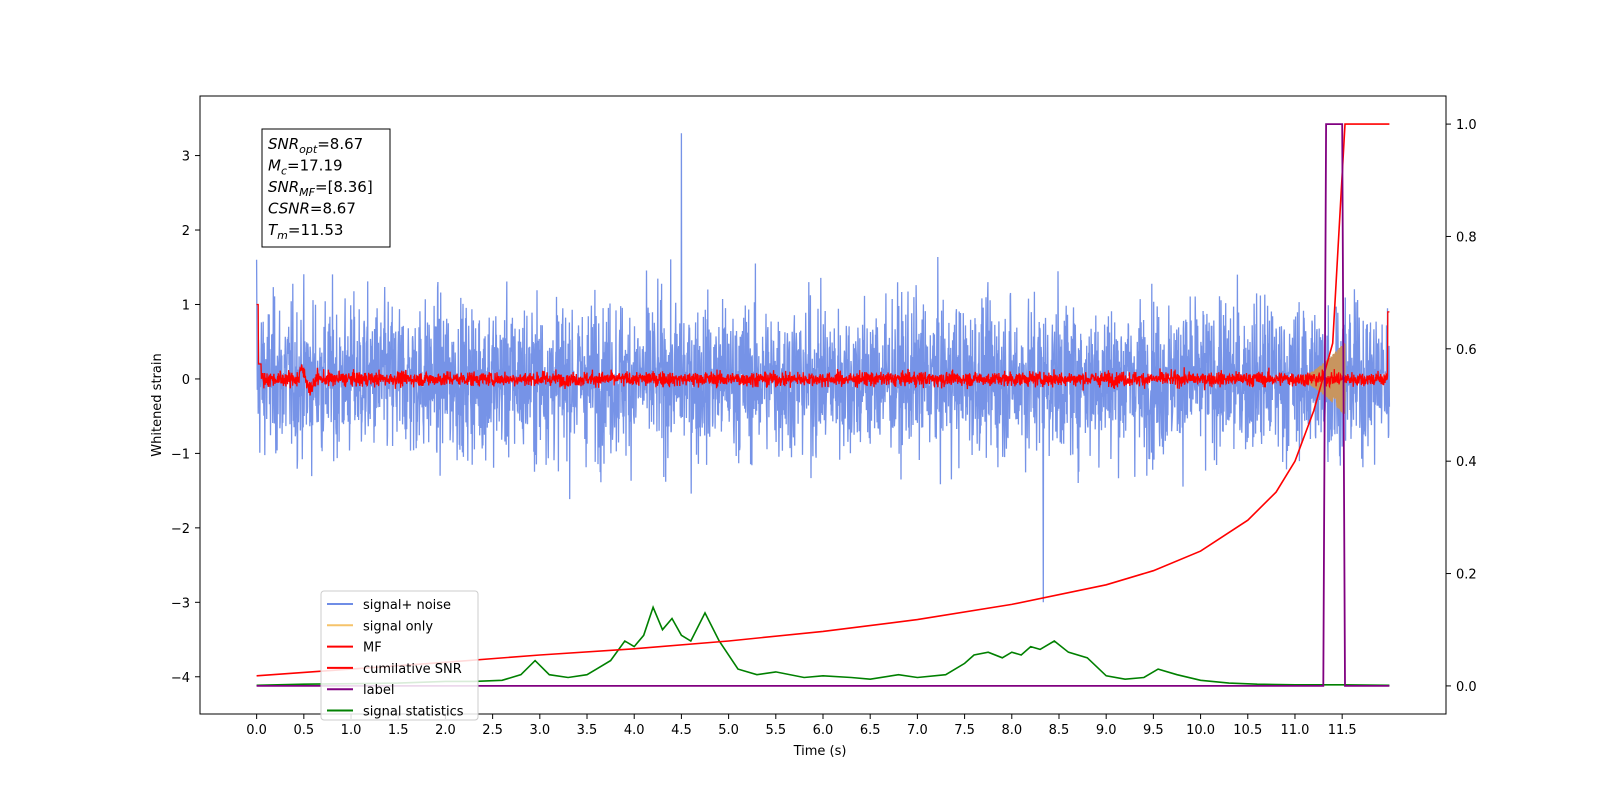  Describe the element at coordinates (398, 730) in the screenshot. I see `x-tick-label: 1.5` at that location.